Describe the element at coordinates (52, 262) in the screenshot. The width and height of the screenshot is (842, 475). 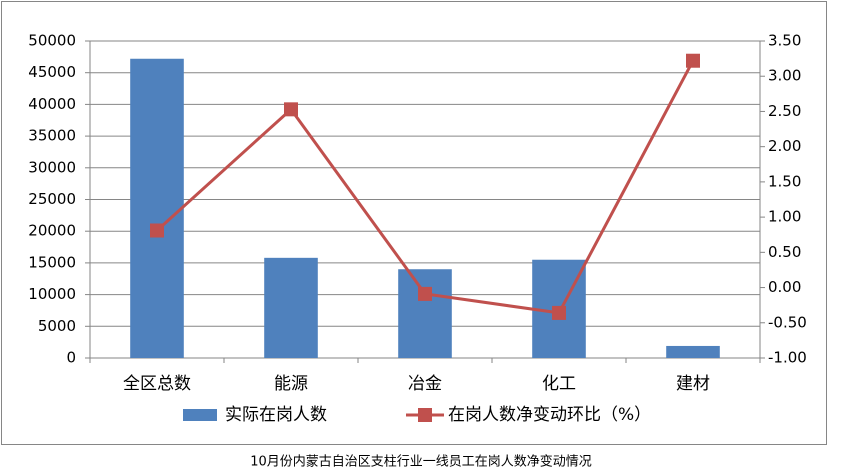
I see `y-tick-label: 15000` at that location.